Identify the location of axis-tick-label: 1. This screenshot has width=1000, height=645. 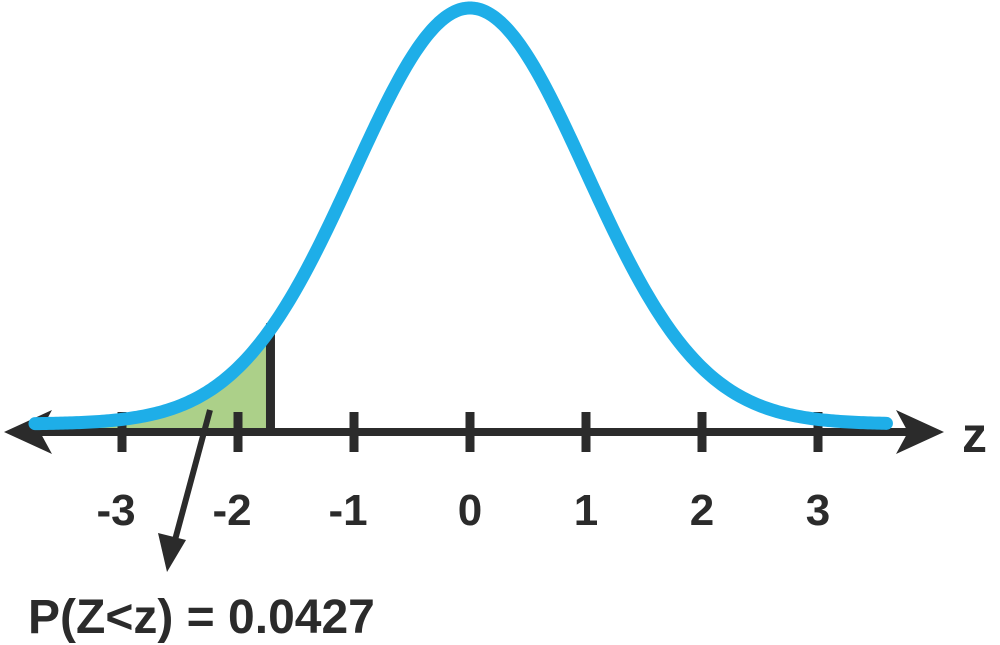
(586, 510).